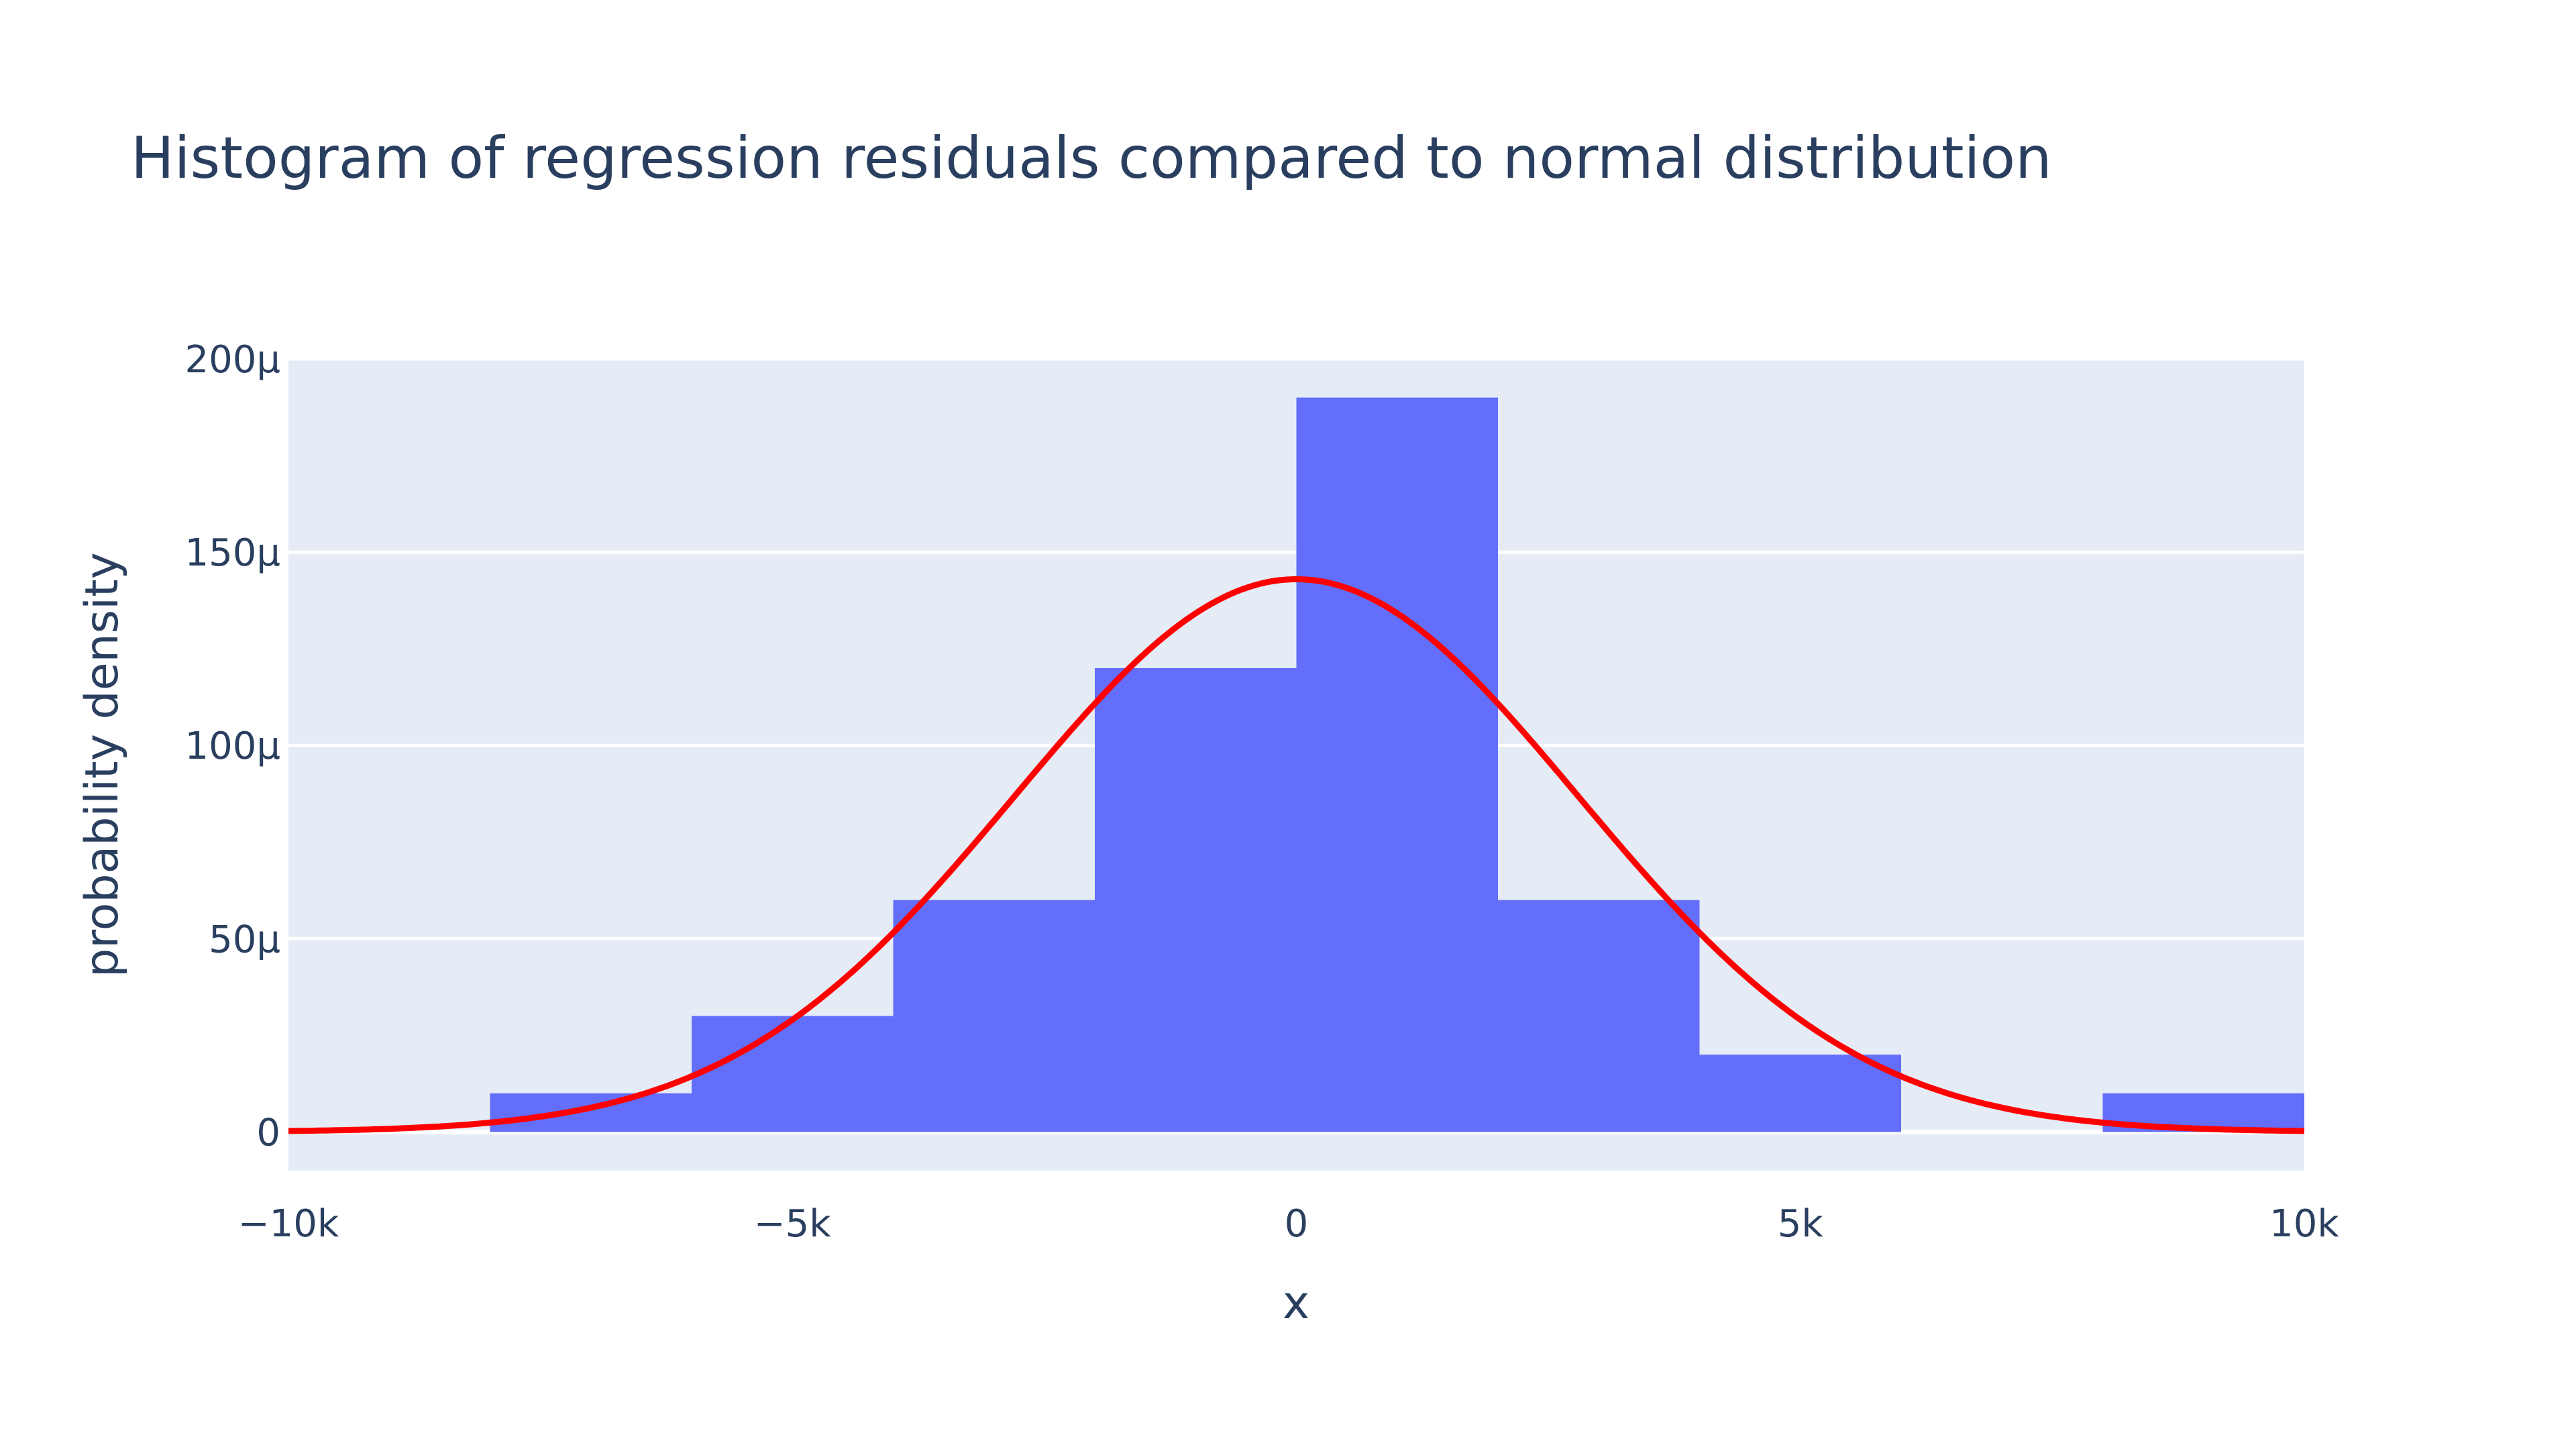 The width and height of the screenshot is (2576, 1449). What do you see at coordinates (1297, 1224) in the screenshot?
I see `x-tick-label: 0` at bounding box center [1297, 1224].